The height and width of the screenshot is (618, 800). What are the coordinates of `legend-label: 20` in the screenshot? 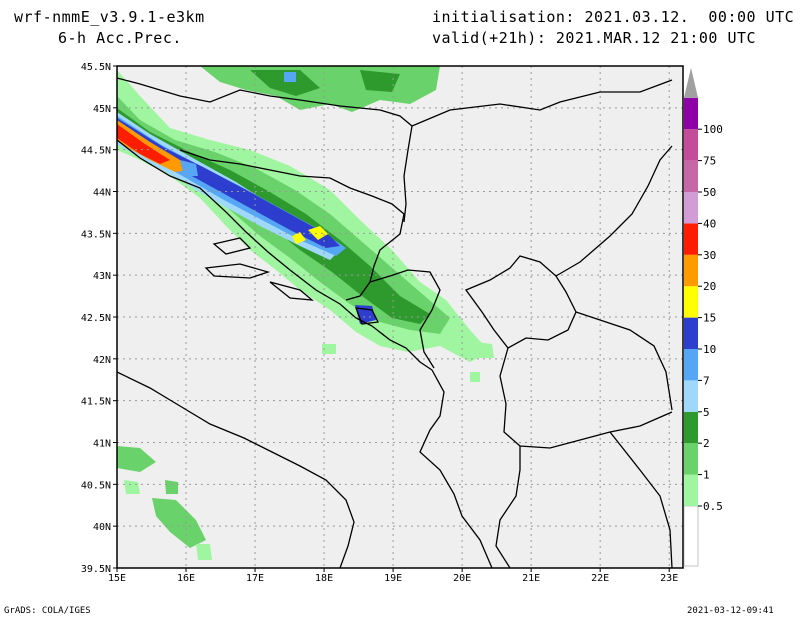 It's located at (709, 286).